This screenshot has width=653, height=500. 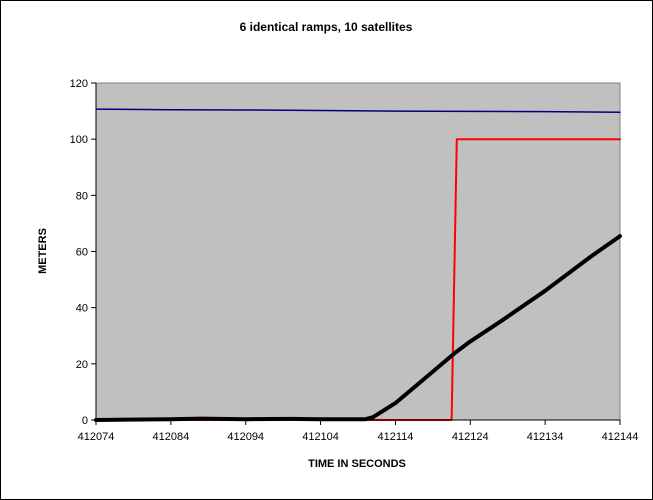 I want to click on y-tick-label: 80, so click(x=82, y=196).